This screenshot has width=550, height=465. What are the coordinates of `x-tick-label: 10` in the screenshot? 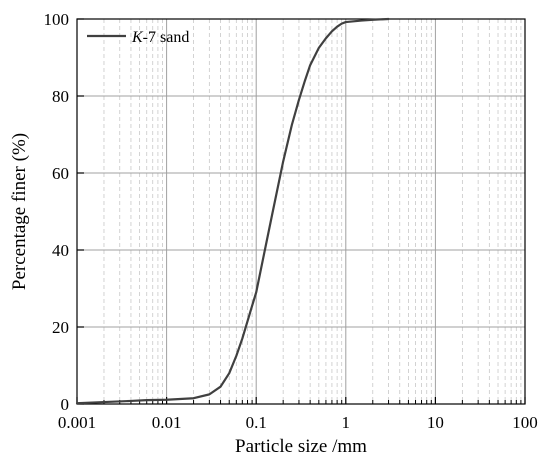 It's located at (435, 422).